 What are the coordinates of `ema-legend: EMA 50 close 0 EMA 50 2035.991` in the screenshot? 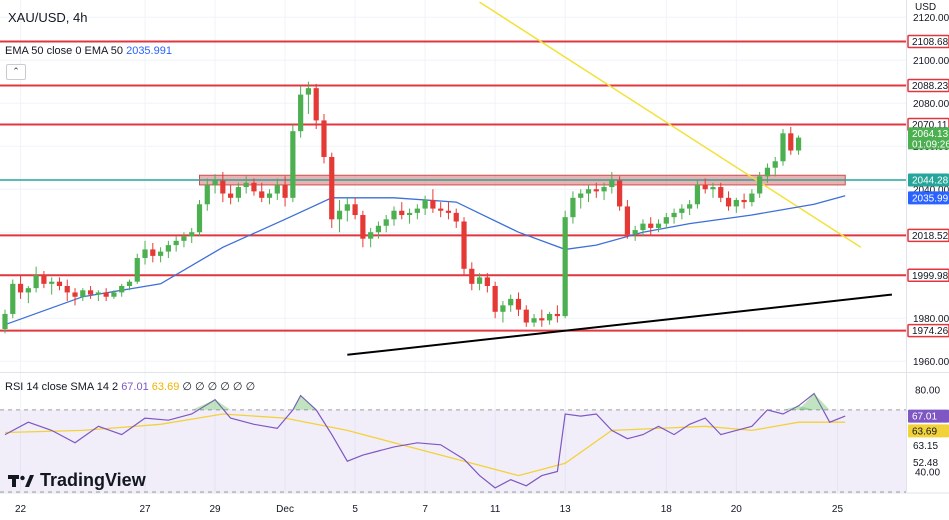 It's located at (88, 51).